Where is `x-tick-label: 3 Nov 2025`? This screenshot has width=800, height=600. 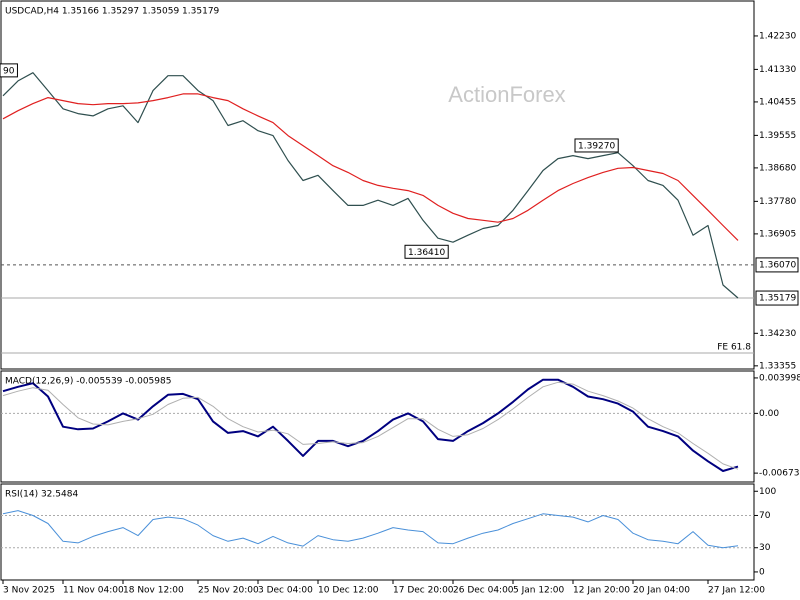
x-tick-label: 3 Nov 2025 is located at coordinates (29, 591).